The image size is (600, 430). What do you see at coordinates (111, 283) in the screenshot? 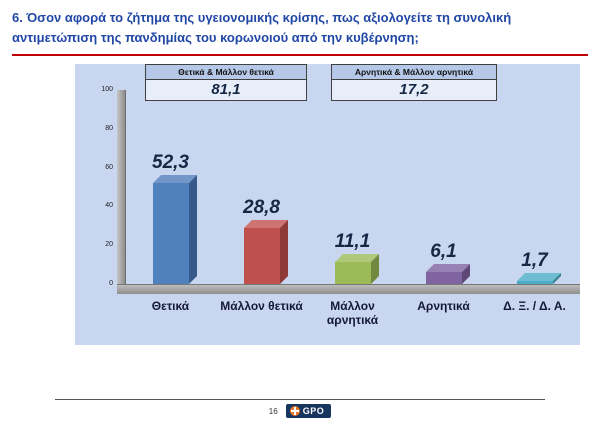
I see `y-axis-tick-label: 0` at bounding box center [111, 283].